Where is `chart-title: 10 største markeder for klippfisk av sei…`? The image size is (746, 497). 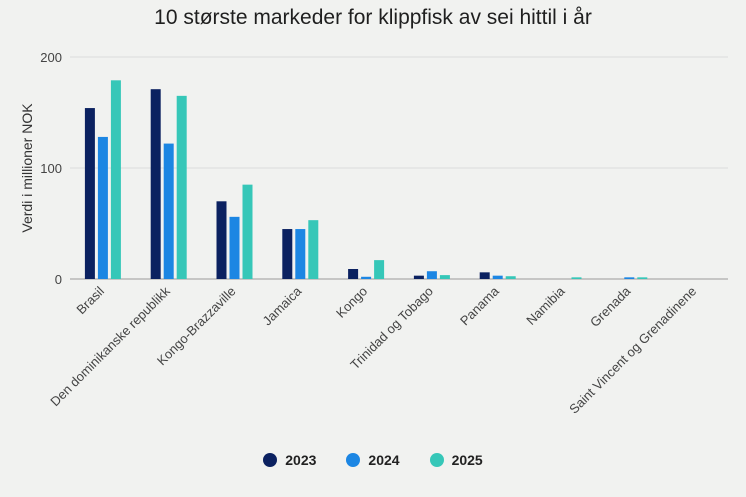 chart-title: 10 største markeder for klippfisk av sei… is located at coordinates (373, 17).